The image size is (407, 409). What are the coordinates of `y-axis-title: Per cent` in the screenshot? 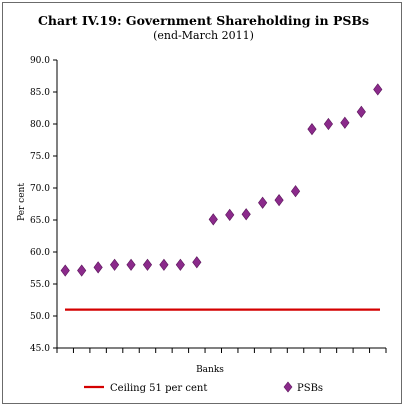 It's located at (22, 202).